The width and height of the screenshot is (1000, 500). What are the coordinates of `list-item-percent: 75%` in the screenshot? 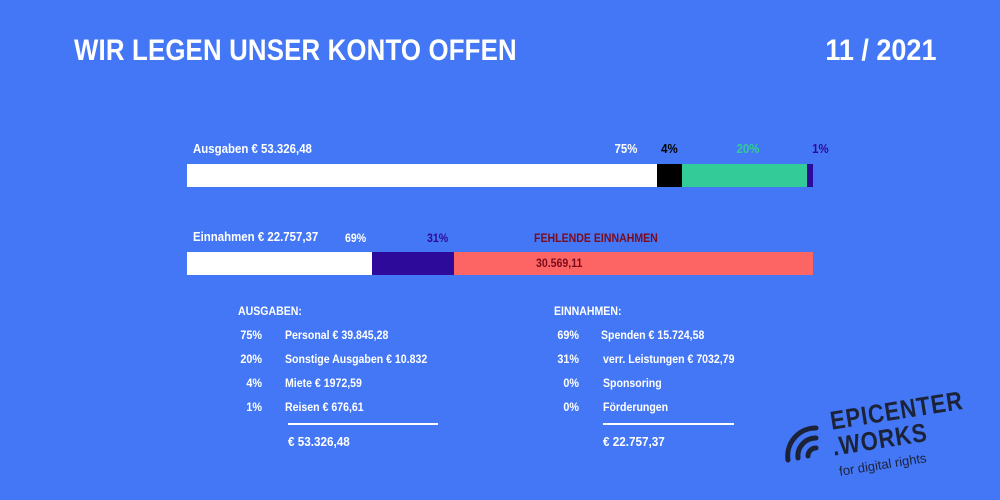 It's located at (251, 335).